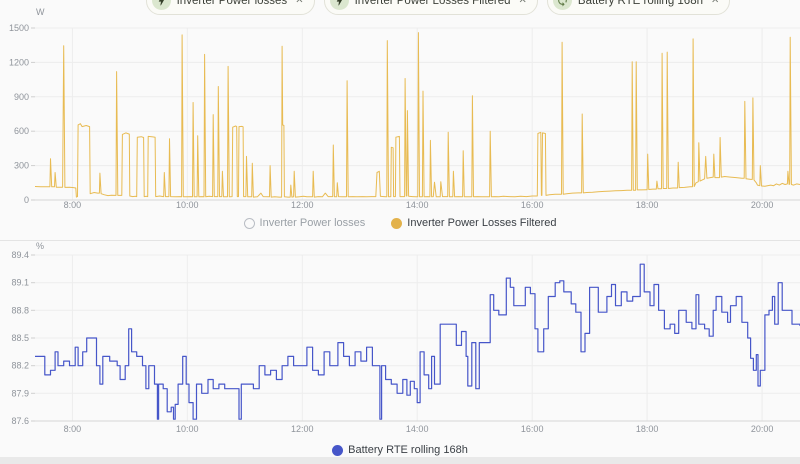 This screenshot has width=800, height=464. What do you see at coordinates (400, 460) in the screenshot?
I see `bottom-scroll-area` at bounding box center [400, 460].